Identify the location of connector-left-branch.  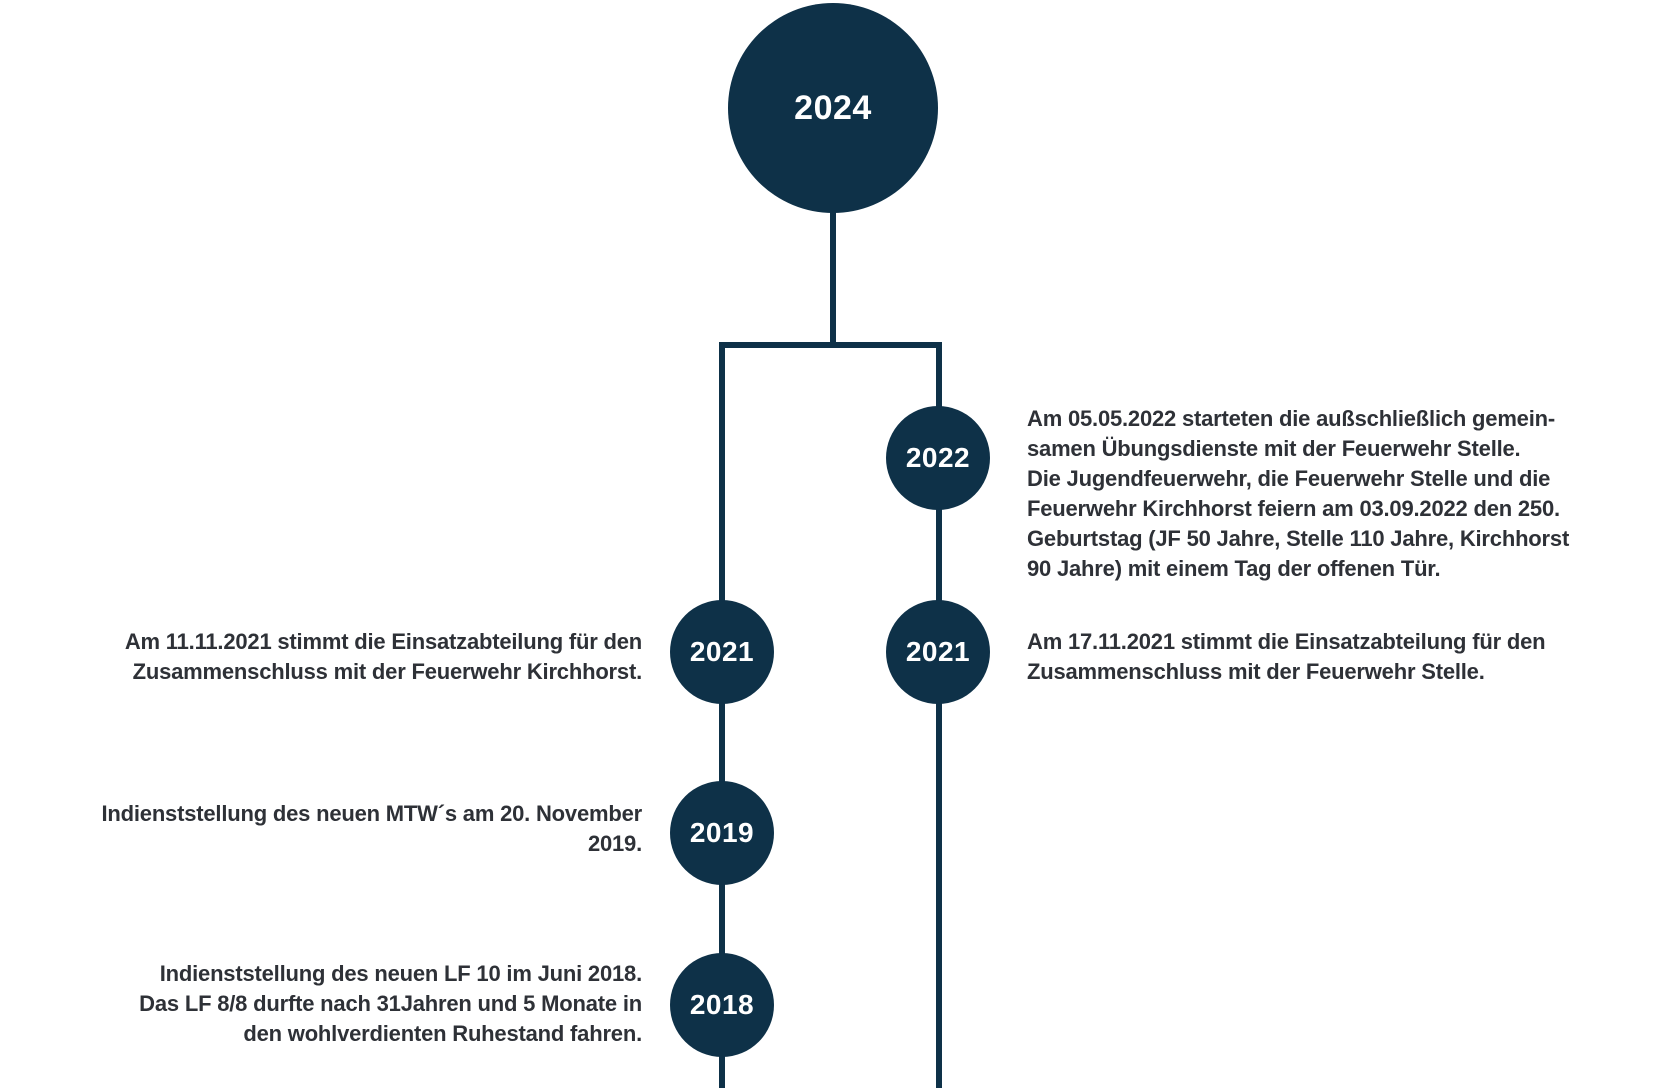
(722, 715).